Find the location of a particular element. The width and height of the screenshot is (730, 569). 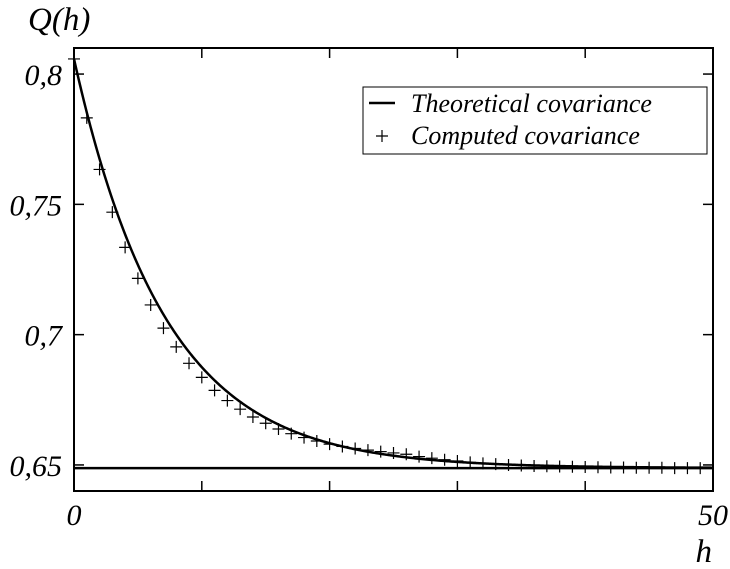

y-tick-label: 0,75 is located at coordinates (36, 205).